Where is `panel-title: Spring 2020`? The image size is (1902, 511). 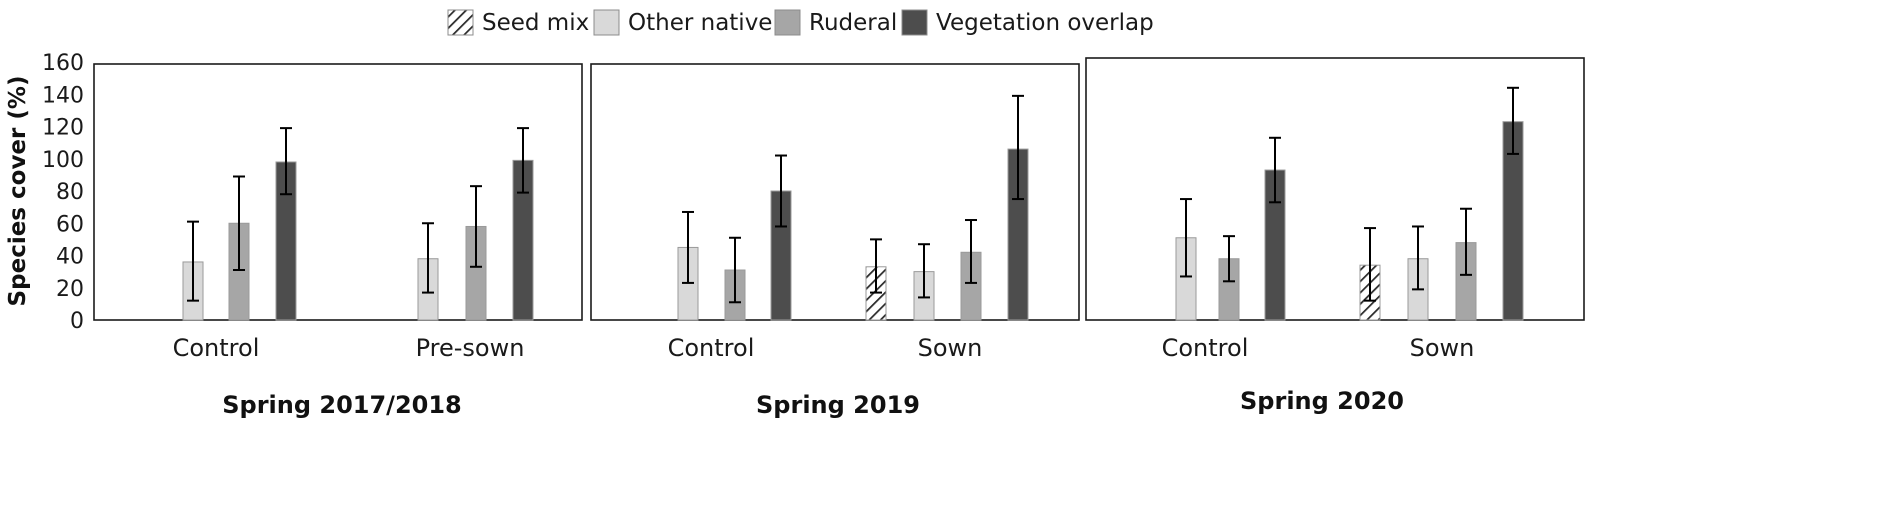
panel-title: Spring 2020 is located at coordinates (1322, 401).